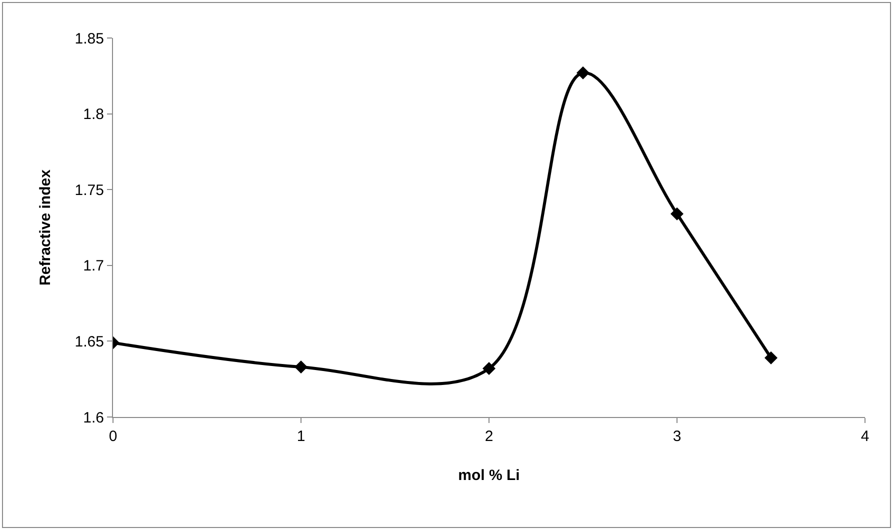 Image resolution: width=893 pixels, height=530 pixels. What do you see at coordinates (865, 436) in the screenshot?
I see `x-tick-label: 4` at bounding box center [865, 436].